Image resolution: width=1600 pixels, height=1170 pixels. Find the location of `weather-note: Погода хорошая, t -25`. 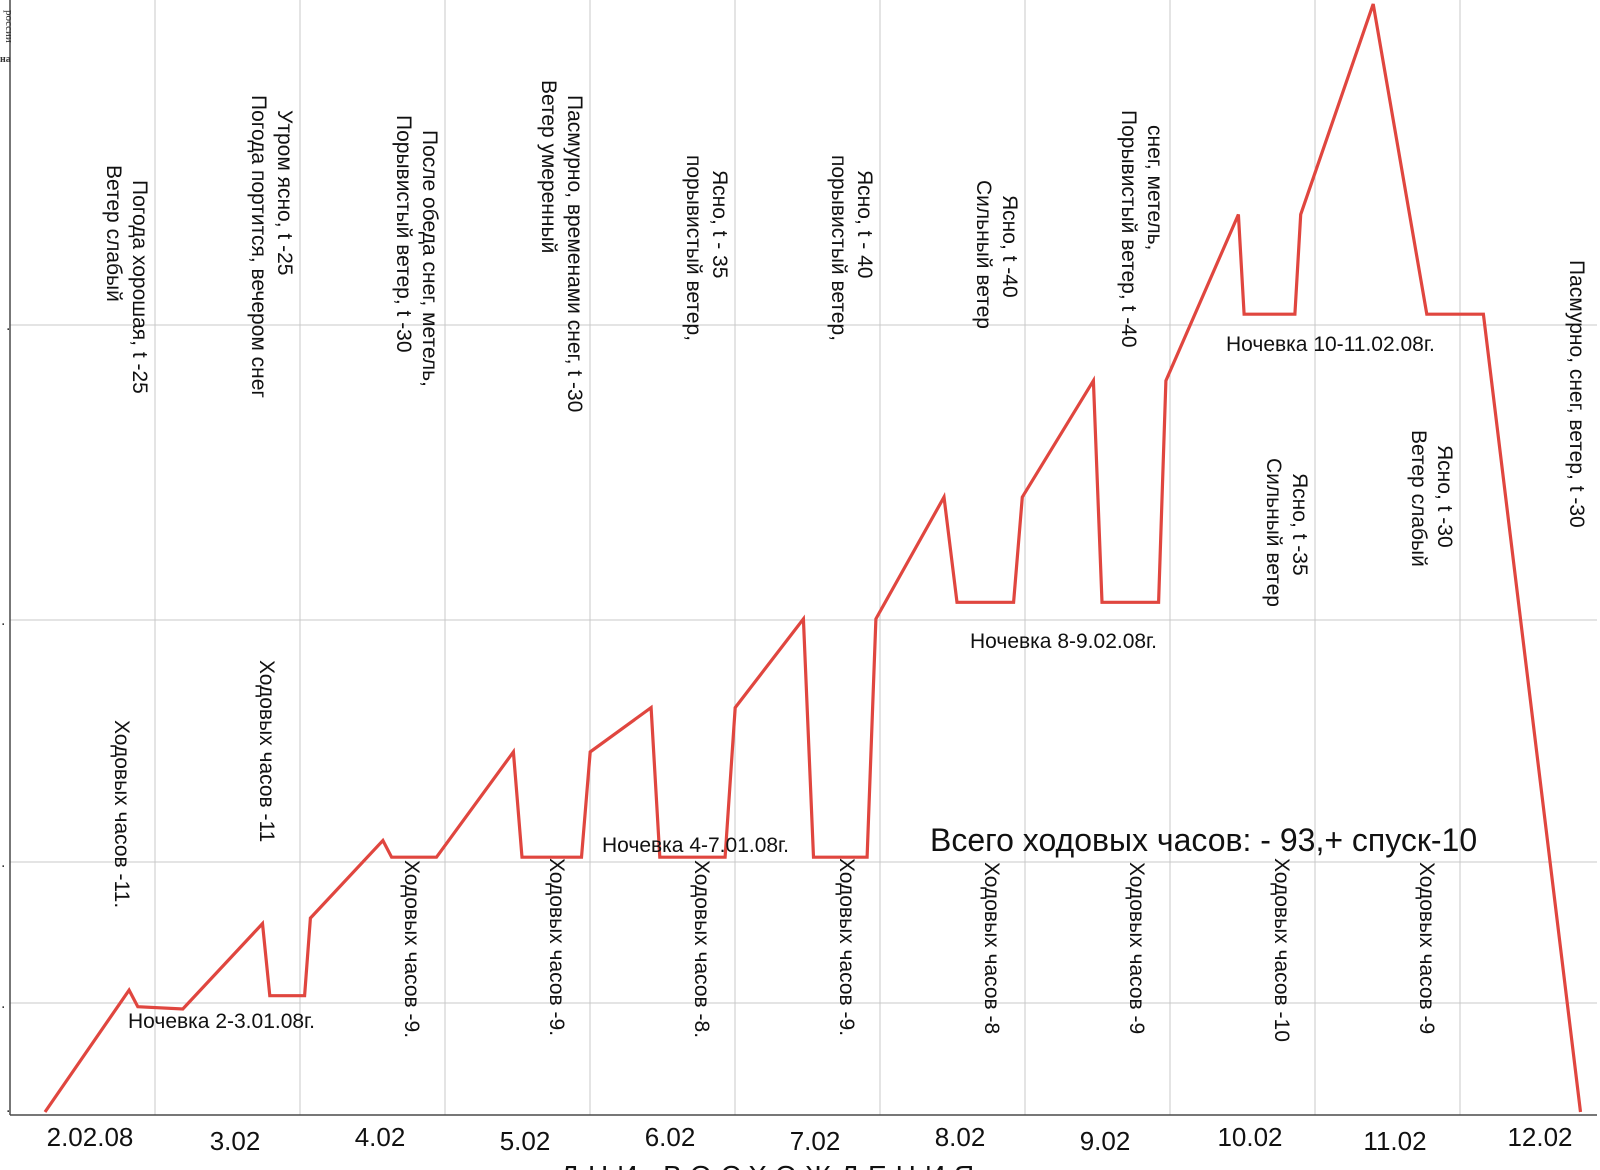

weather-note: Погода хорошая, t -25 is located at coordinates (139, 287).